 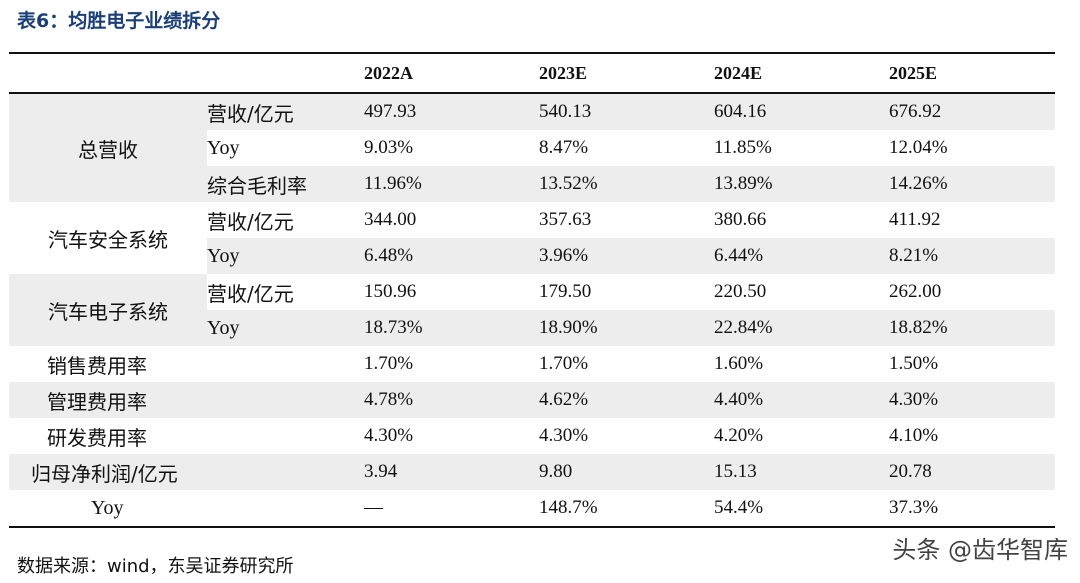 What do you see at coordinates (390, 219) in the screenshot?
I see `value-cell: 344.00` at bounding box center [390, 219].